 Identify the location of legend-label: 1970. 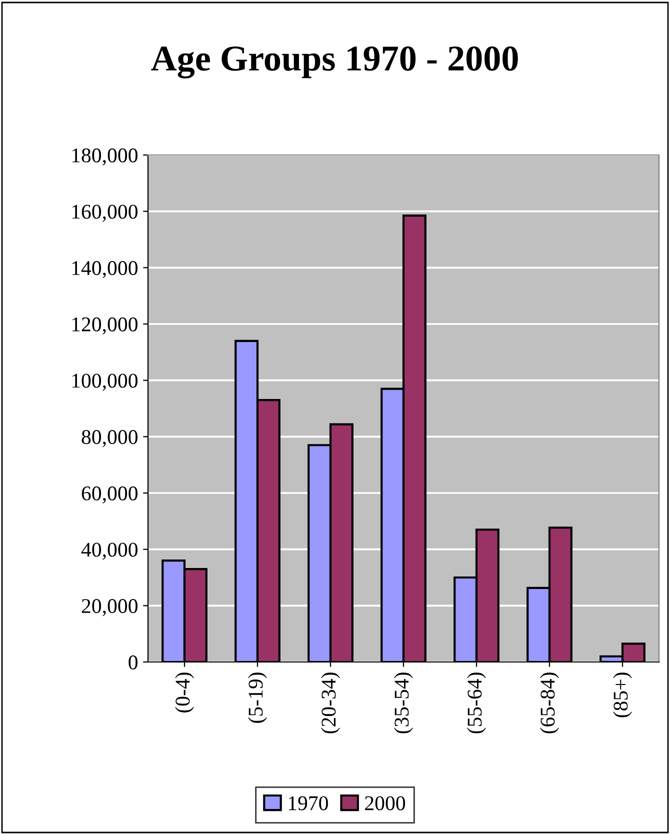
(308, 803).